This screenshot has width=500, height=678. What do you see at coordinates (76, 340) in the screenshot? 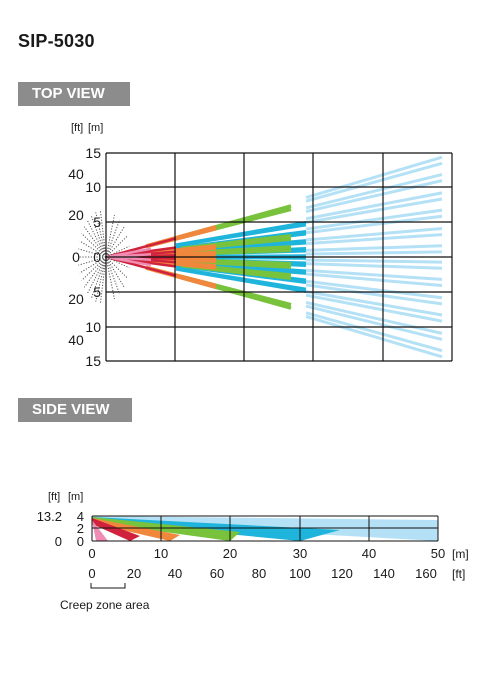
I see `top-ft-tick-4: 40` at bounding box center [76, 340].